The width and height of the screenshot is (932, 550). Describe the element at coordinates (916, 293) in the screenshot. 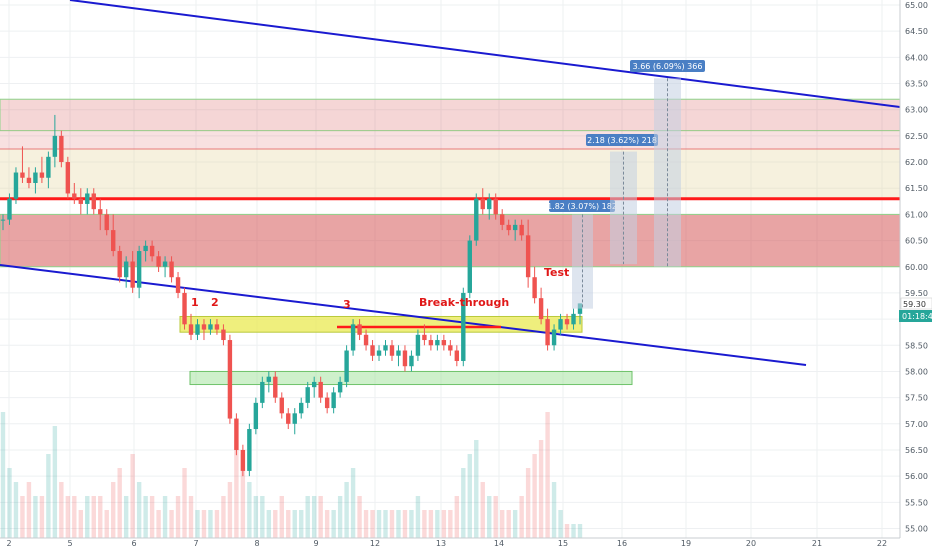

I see `y-tick-label: 59.50` at that location.